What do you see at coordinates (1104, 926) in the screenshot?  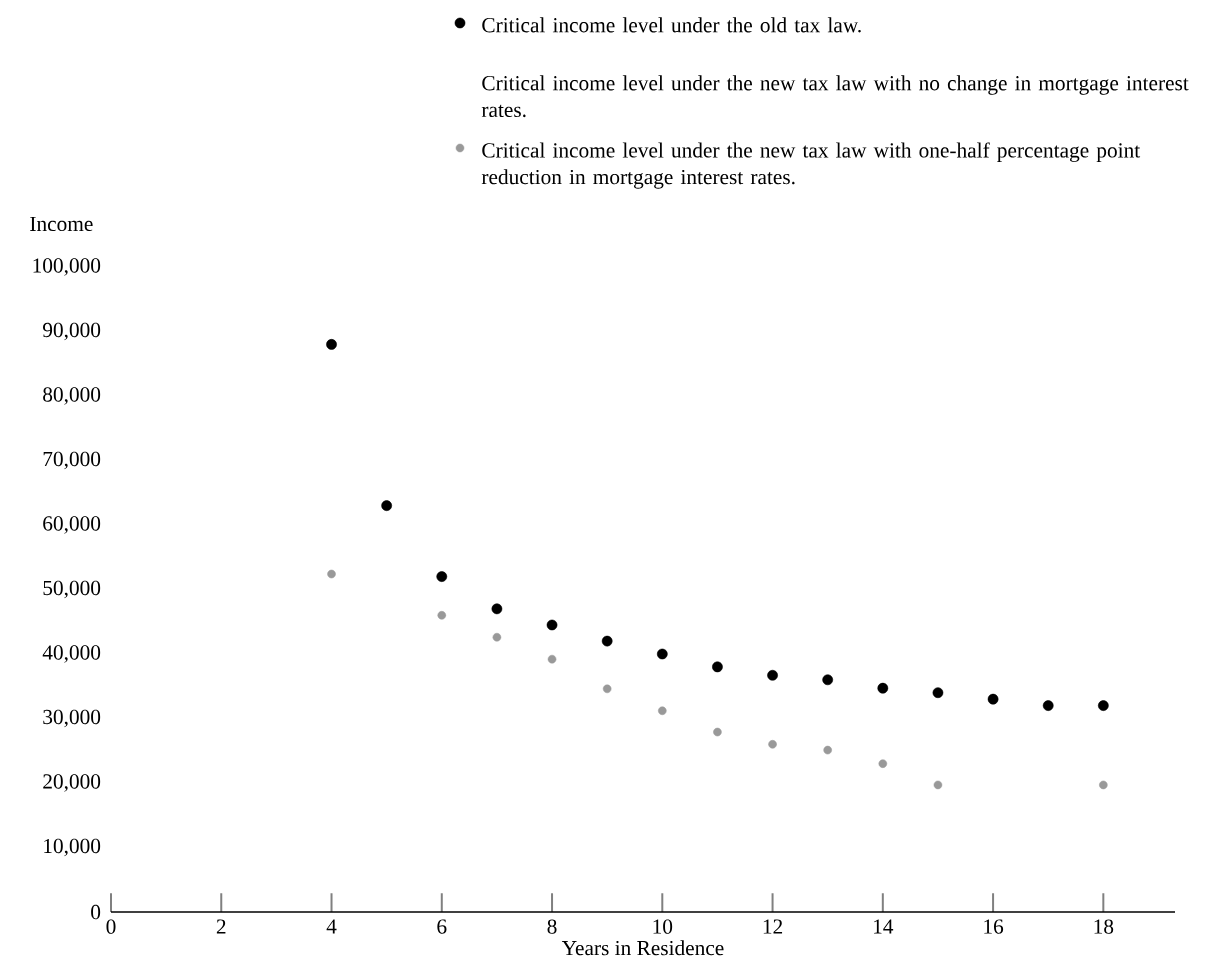 I see `x-tick-label: 18` at bounding box center [1104, 926].